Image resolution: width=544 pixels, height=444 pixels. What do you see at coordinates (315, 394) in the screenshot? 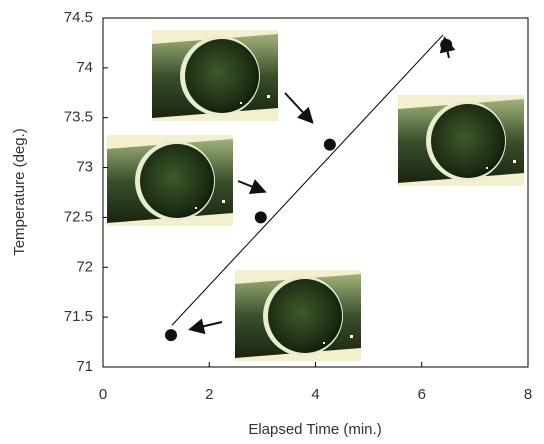
I see `x-tick-label: 4` at bounding box center [315, 394].